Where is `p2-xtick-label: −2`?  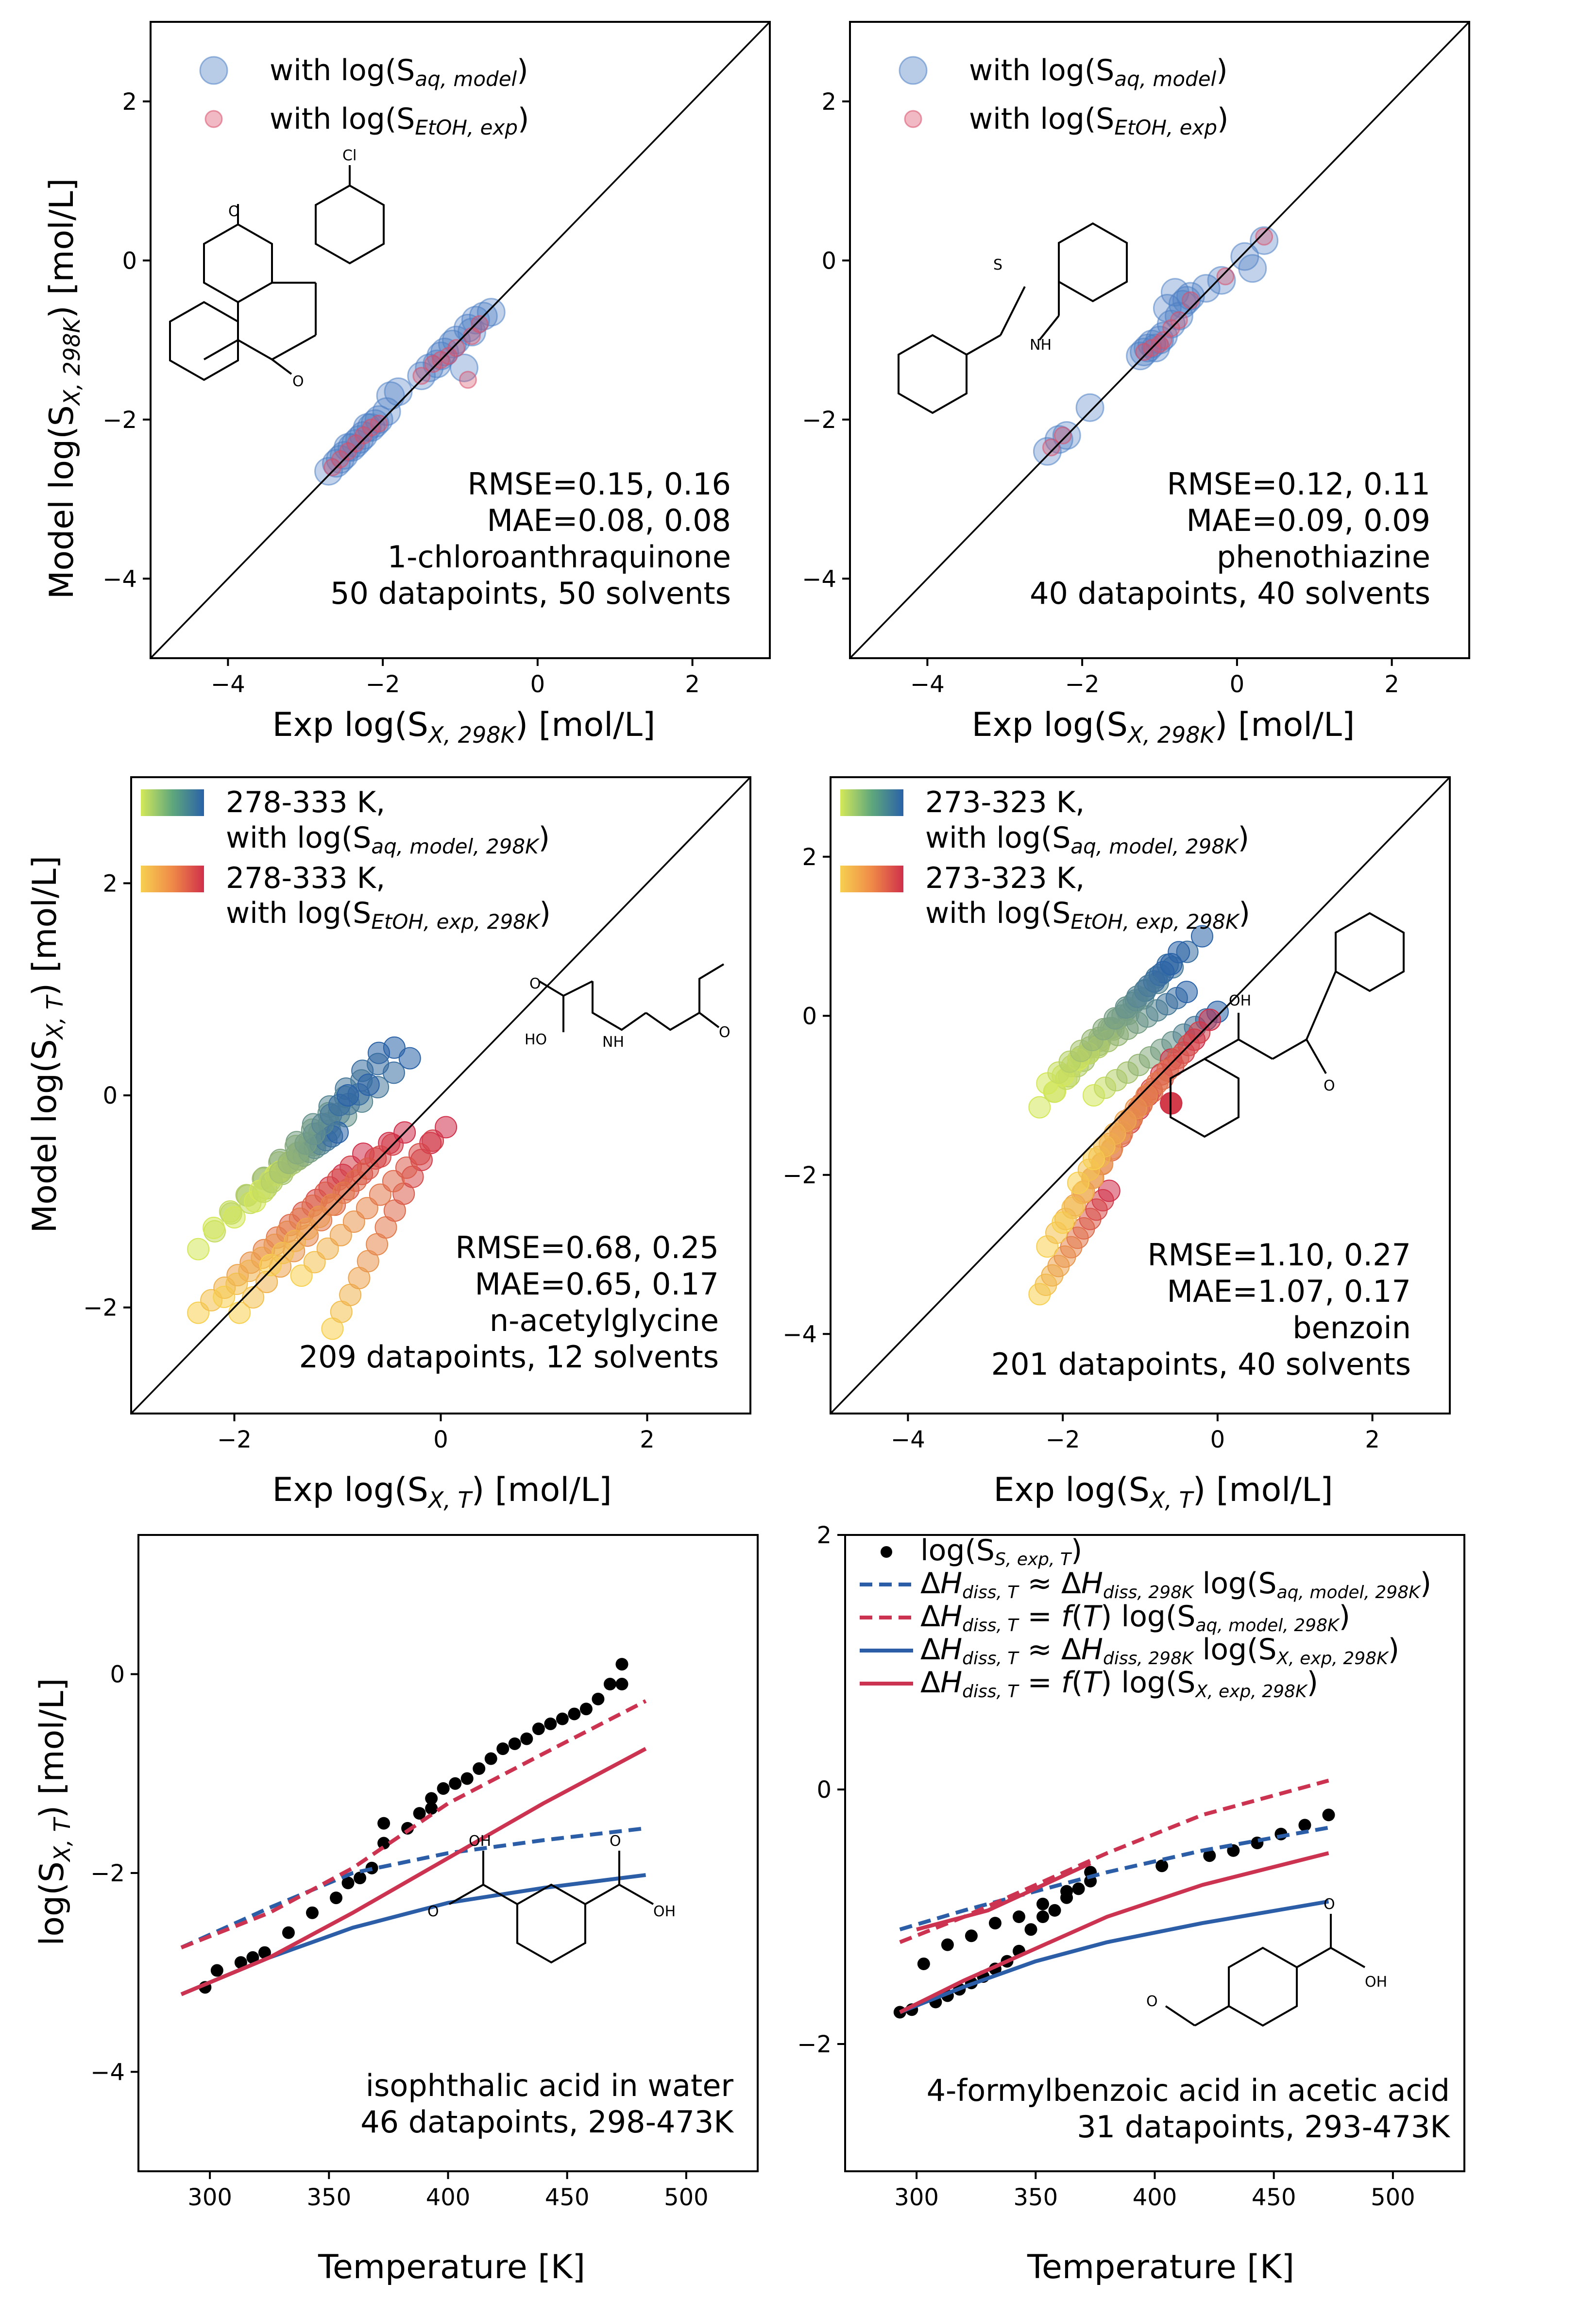
p2-xtick-label: −2 is located at coordinates (1082, 684).